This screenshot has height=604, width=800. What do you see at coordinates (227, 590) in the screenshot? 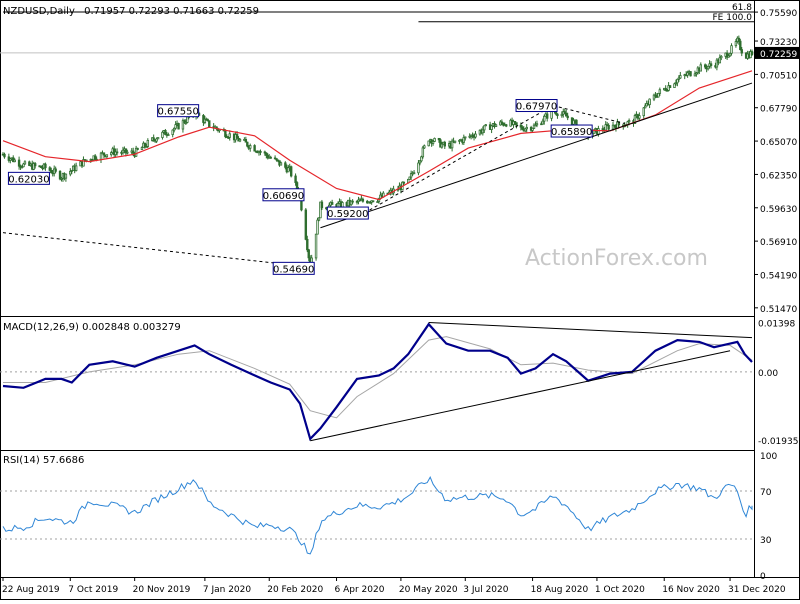
I see `x-tick-label: 7 Jan 2020` at bounding box center [227, 590].